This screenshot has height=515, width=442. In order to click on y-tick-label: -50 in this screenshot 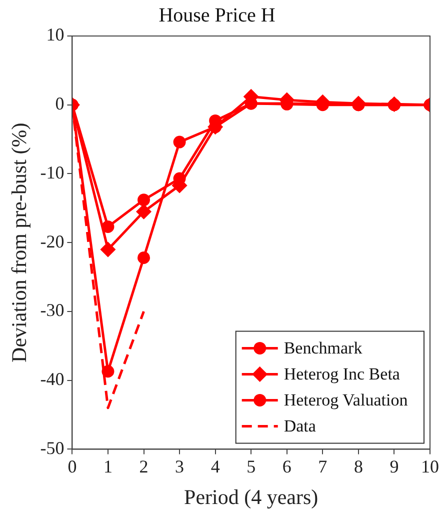, I will do `click(52, 448)`.